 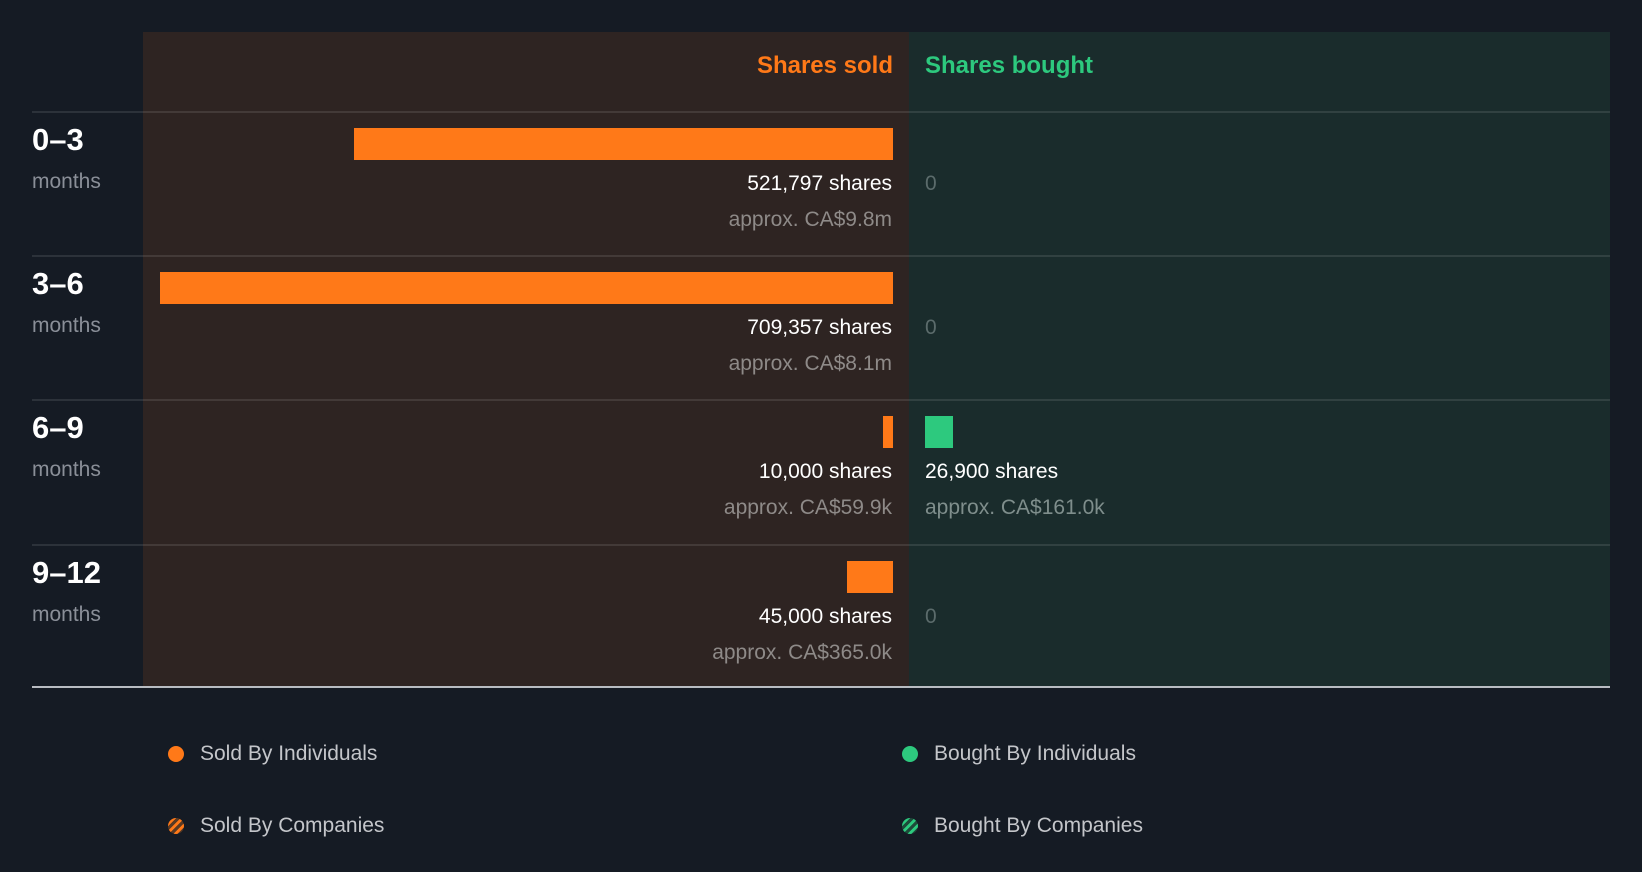 I want to click on green-striped-dot-icon, so click(x=910, y=826).